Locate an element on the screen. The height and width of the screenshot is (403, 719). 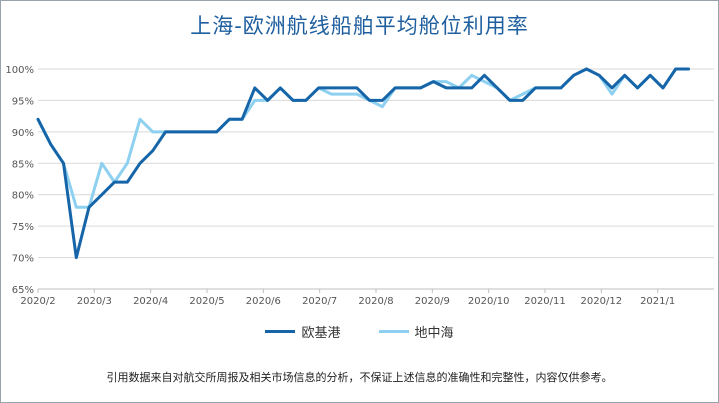
legend-item-series-1: 地中海 is located at coordinates (416, 331).